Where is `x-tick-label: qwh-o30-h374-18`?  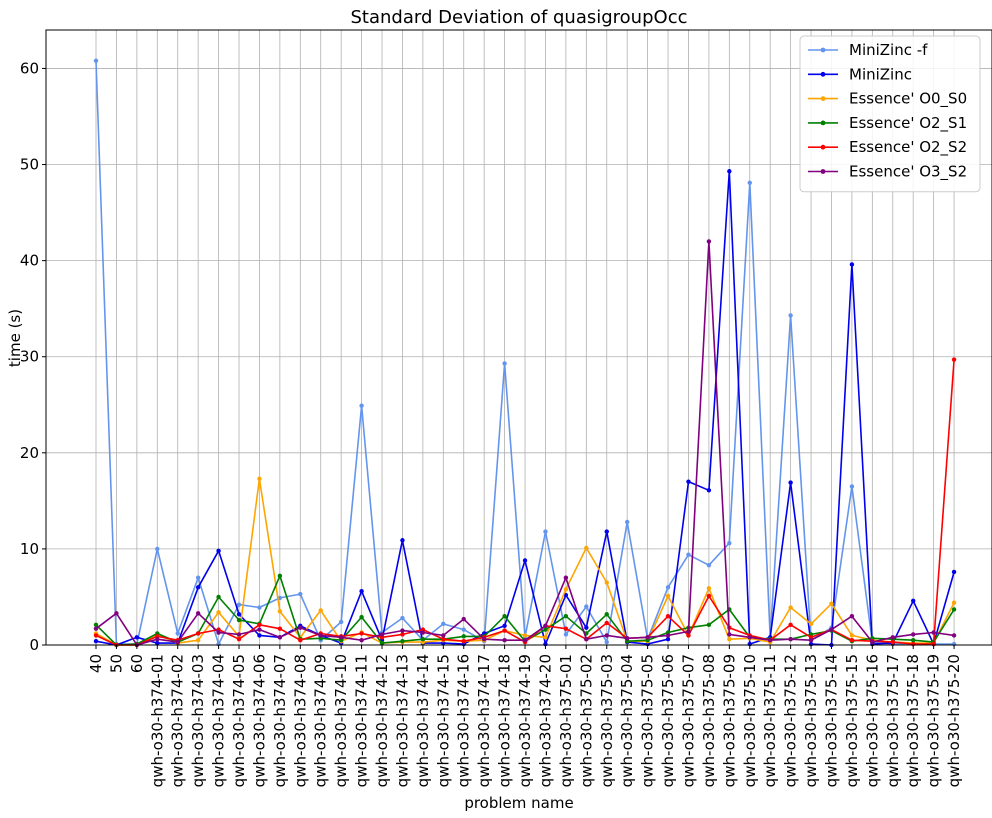 x-tick-label: qwh-o30-h374-18 is located at coordinates (505, 720).